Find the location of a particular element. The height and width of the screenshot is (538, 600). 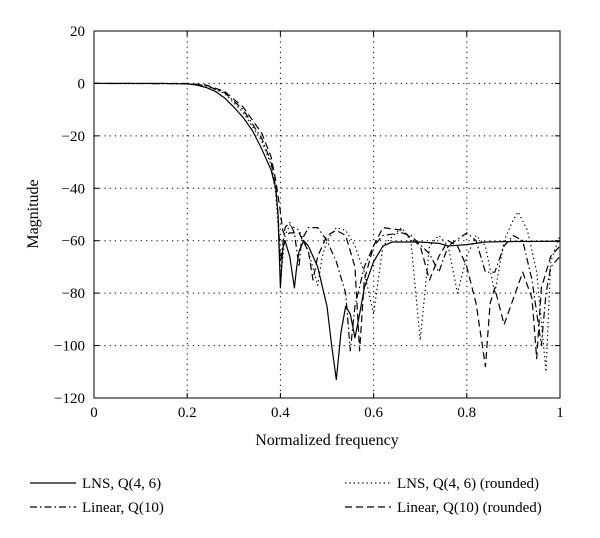

legend-label: Linear, Q(10) (rounded) is located at coordinates (469, 508).